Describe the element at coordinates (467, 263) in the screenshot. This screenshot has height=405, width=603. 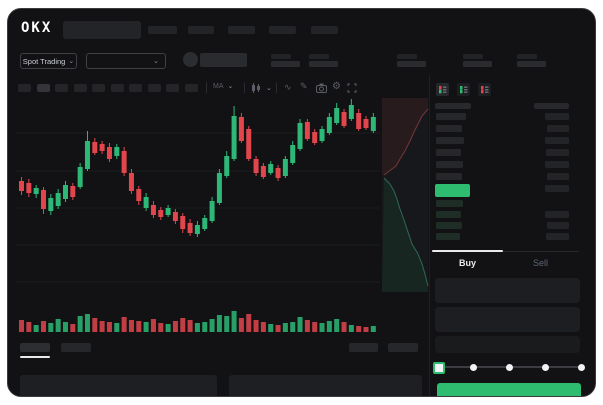
I see `tab-buy: Buy` at that location.